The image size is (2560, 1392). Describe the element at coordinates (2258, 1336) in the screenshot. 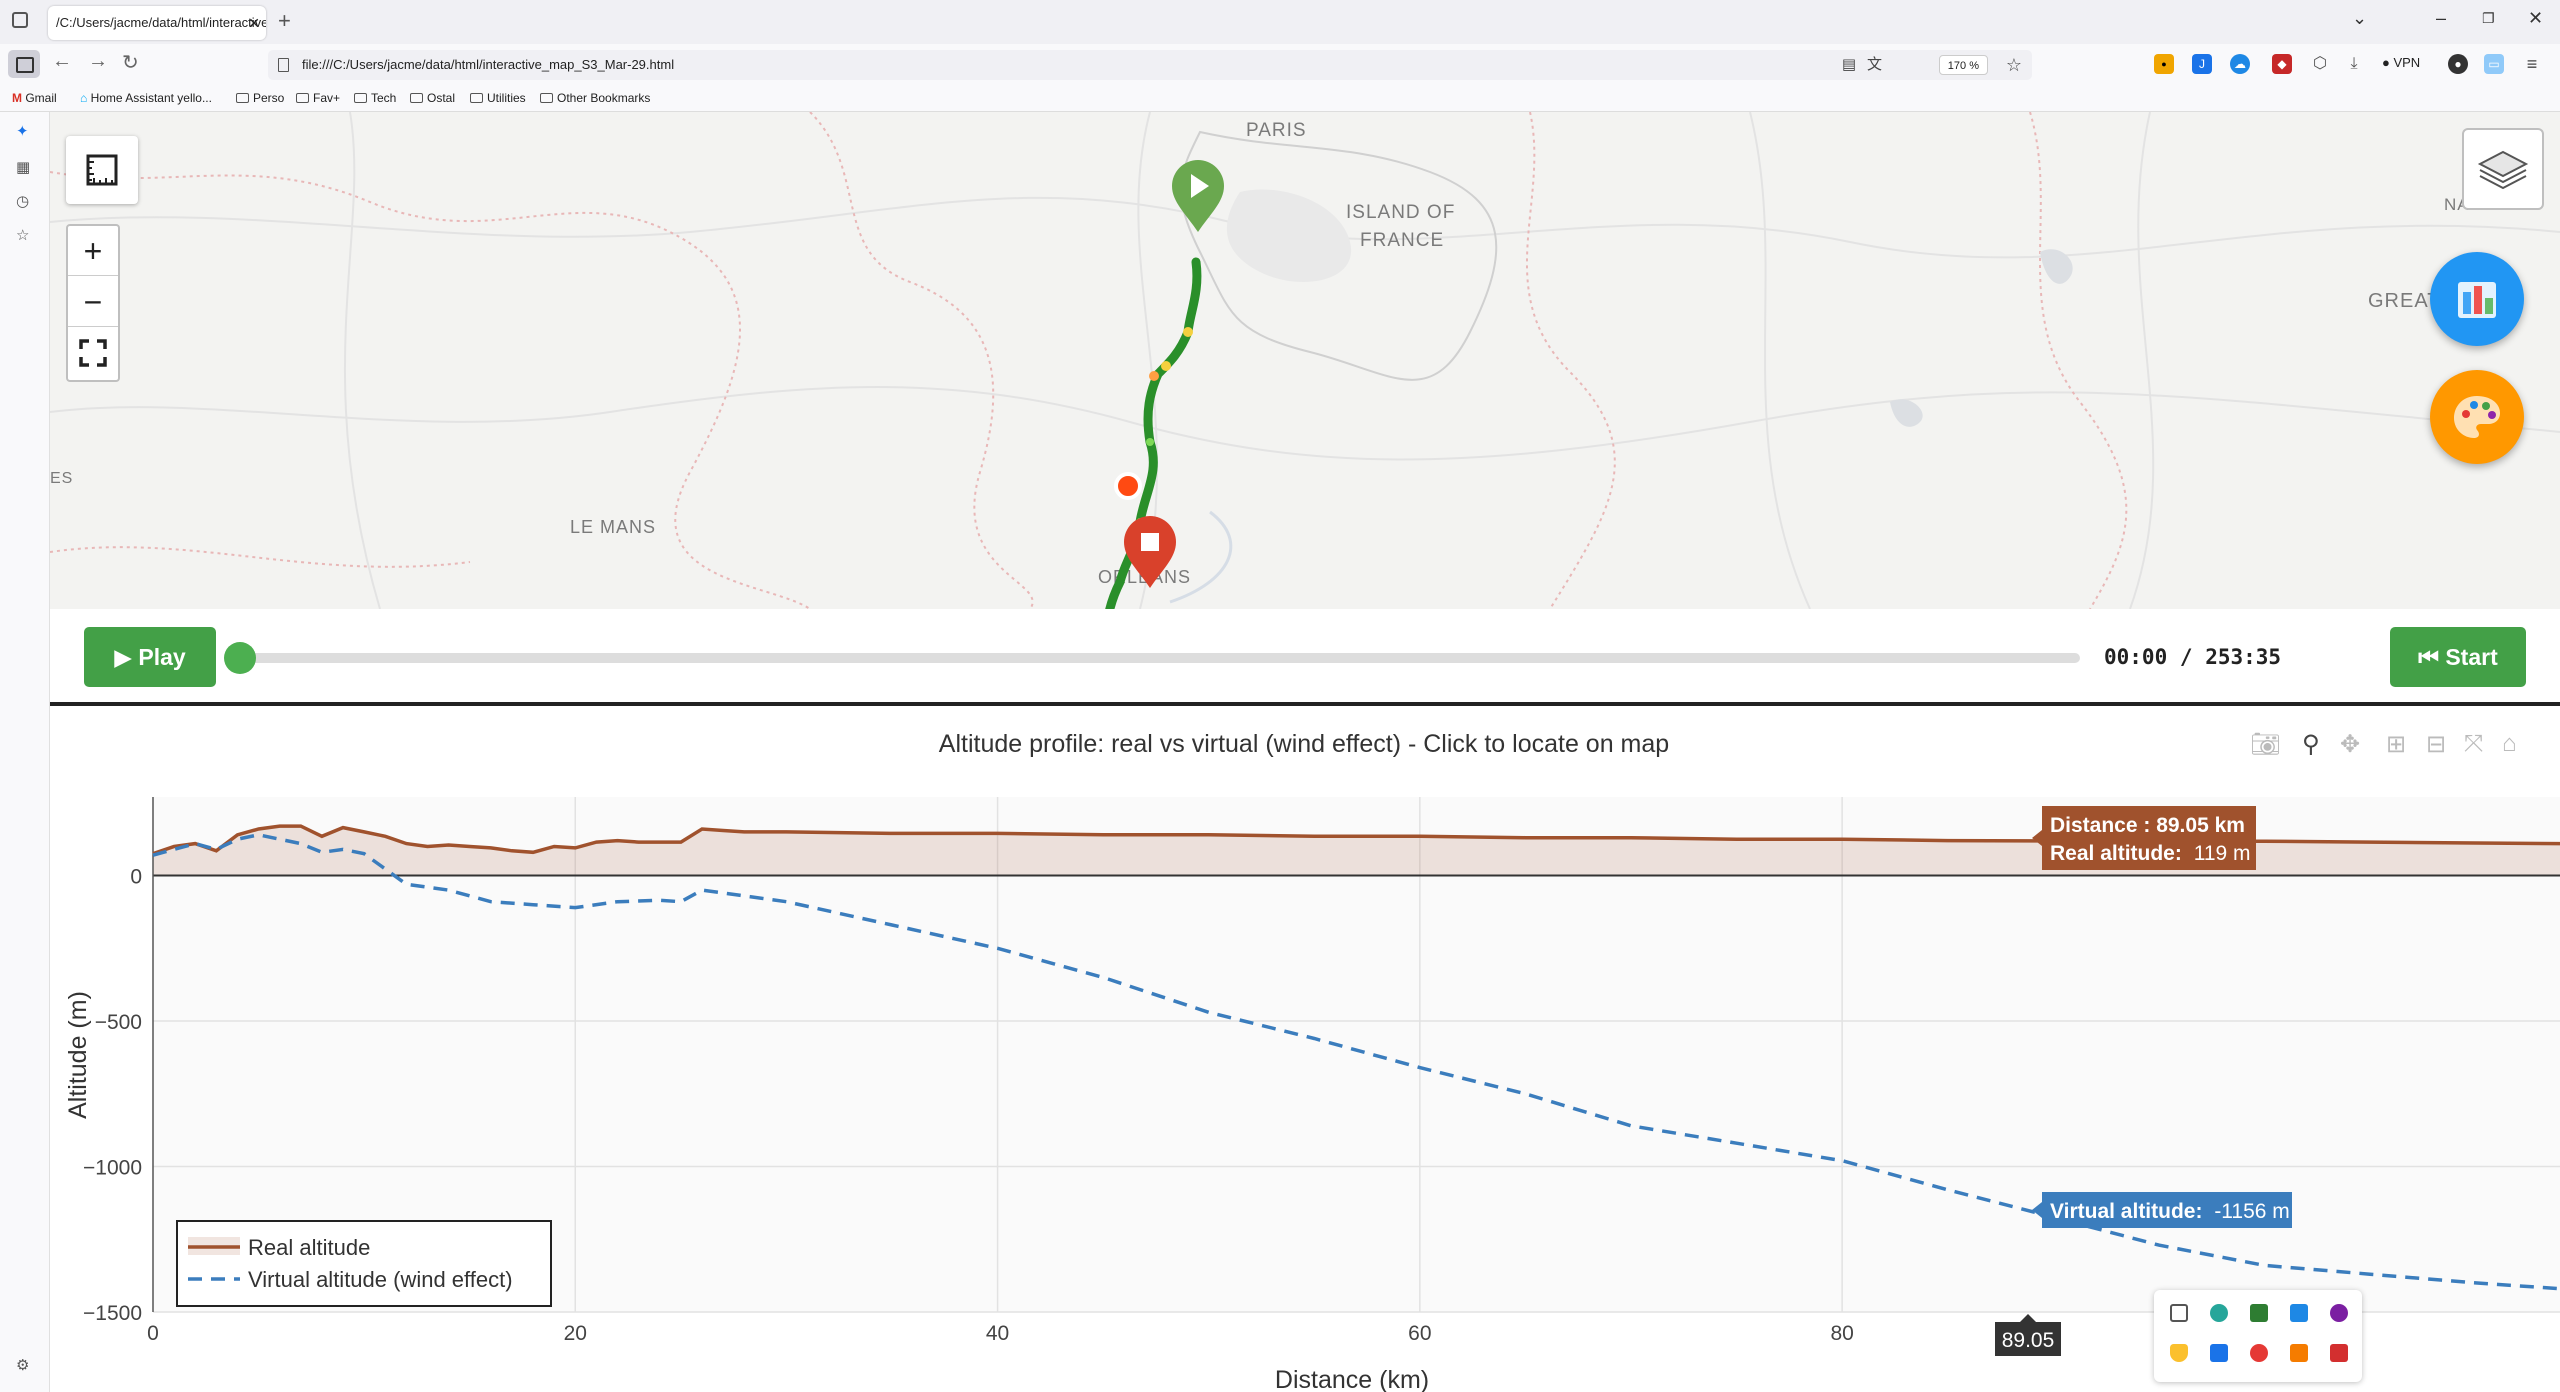

I see `system-tray-popup` at that location.